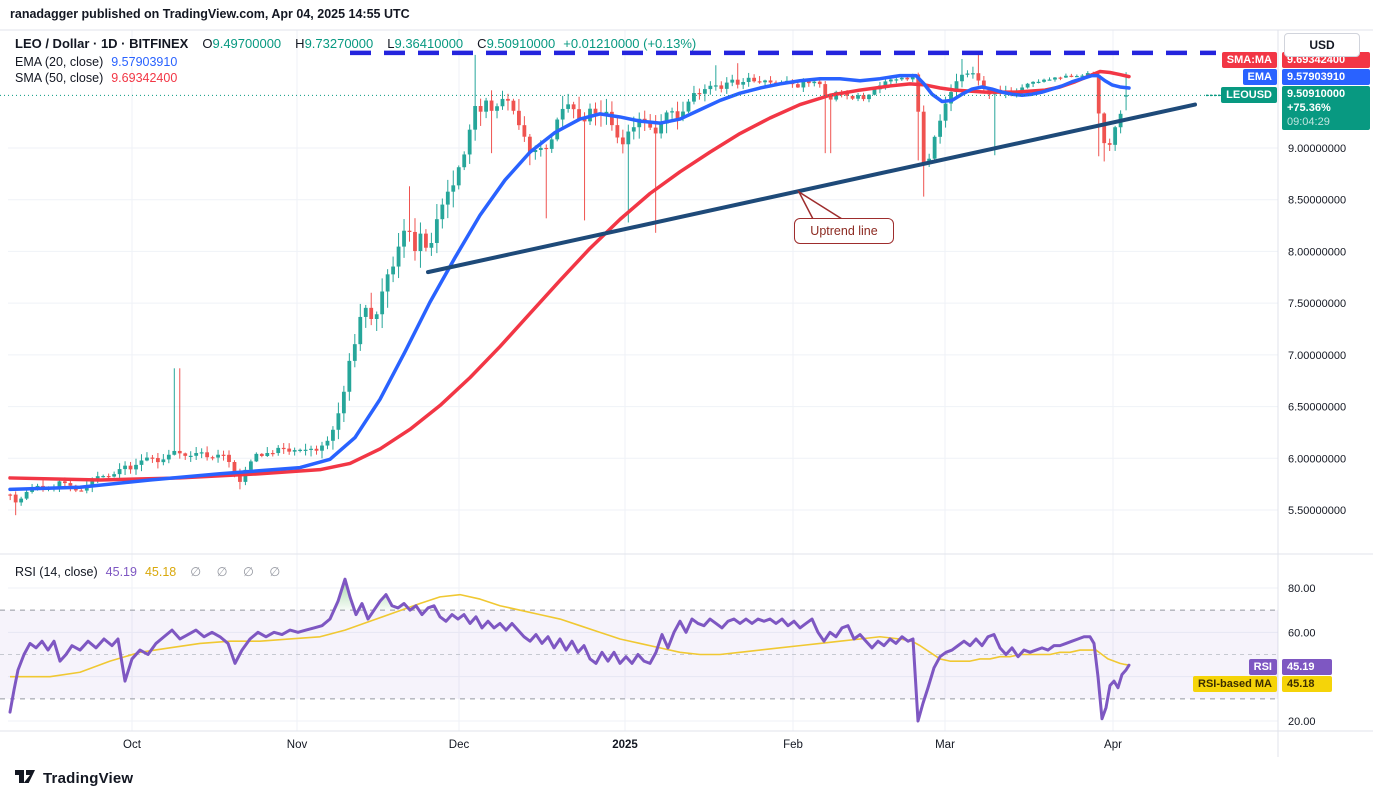 This screenshot has width=1373, height=796. Describe the element at coordinates (1317, 201) in the screenshot. I see `price-tick-label: 8.50000000` at that location.